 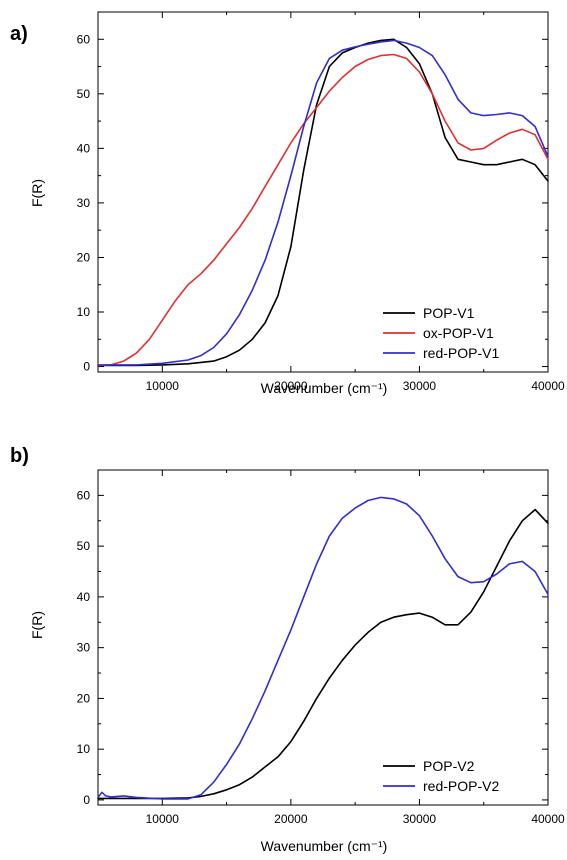 I want to click on panel-a-x-tick-label: 40000, so click(x=548, y=386).